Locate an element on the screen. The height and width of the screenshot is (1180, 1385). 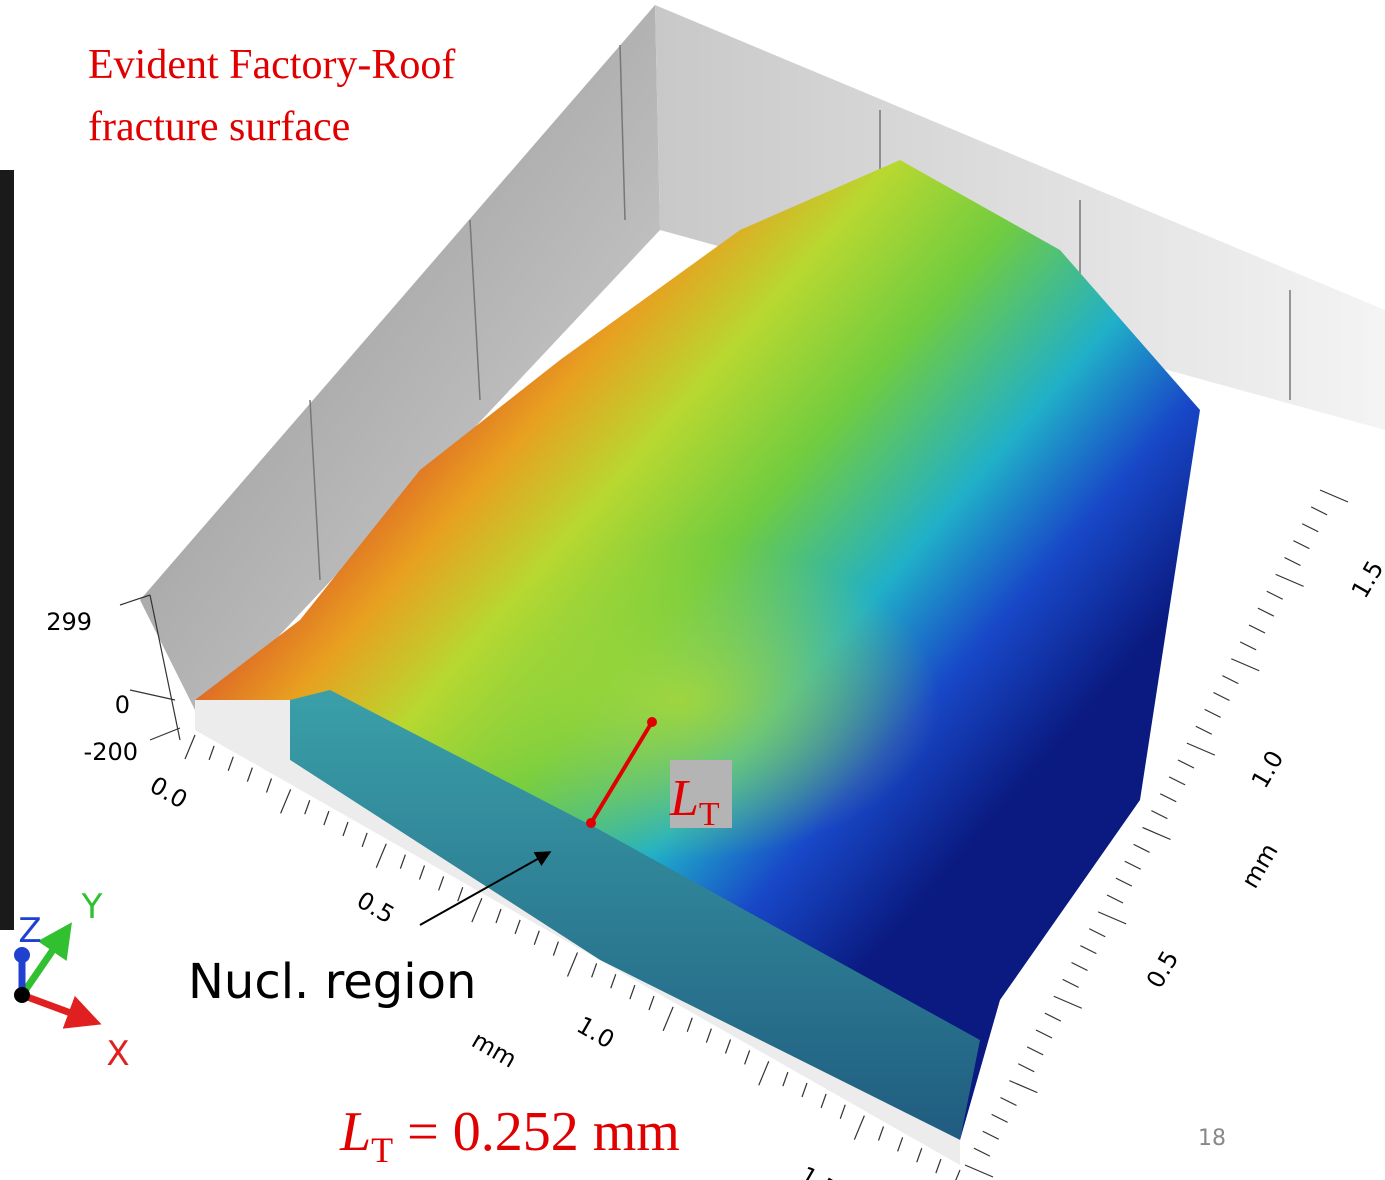
result: LT = 0.252 mm is located at coordinates (509, 1135).